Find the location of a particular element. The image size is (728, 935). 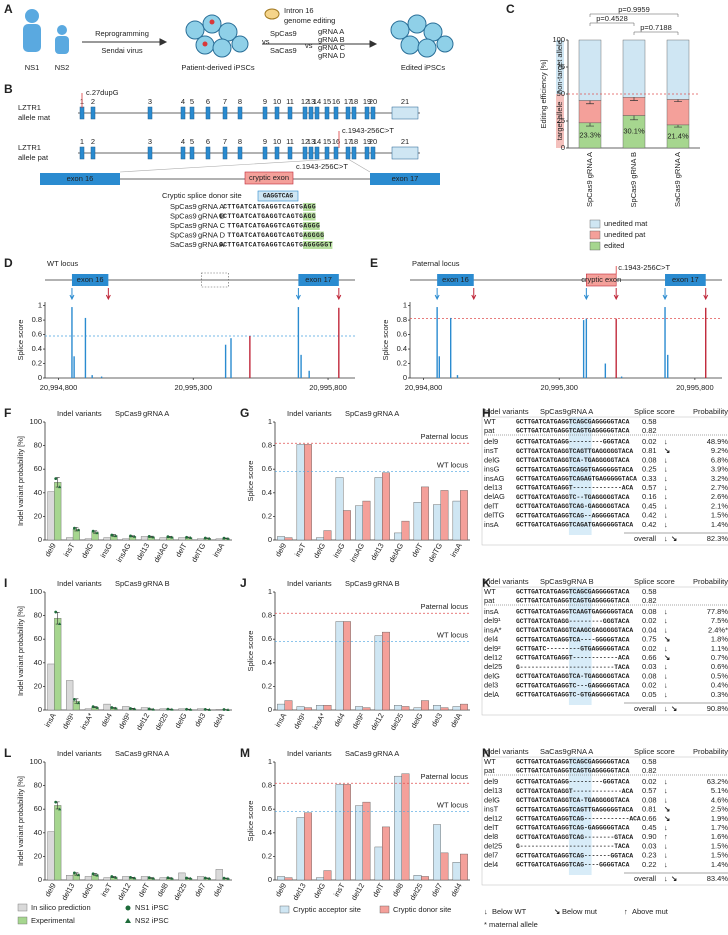

row-name: WT is located at coordinates (490, 421).